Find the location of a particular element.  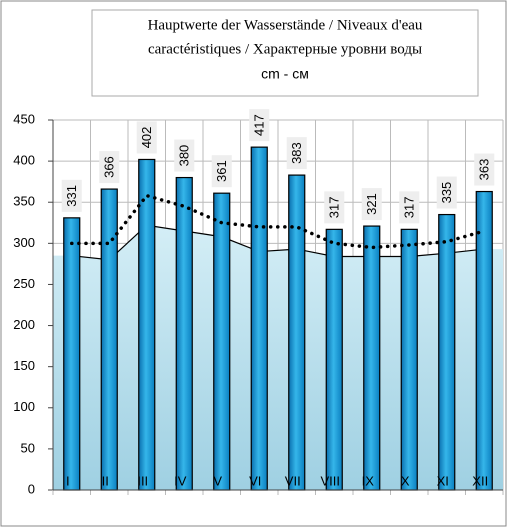

y-tick-label: 250 is located at coordinates (24, 283).